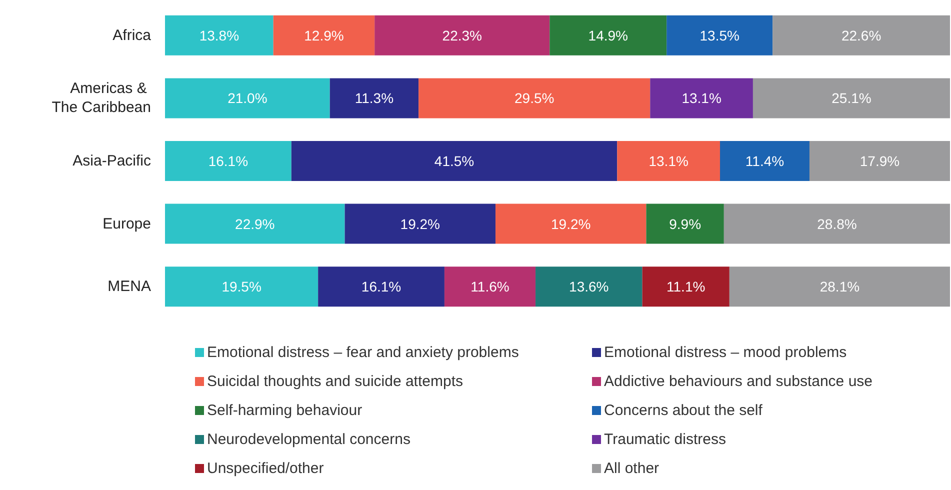 The image size is (951, 490). I want to click on data-label: 25.1%, so click(852, 98).